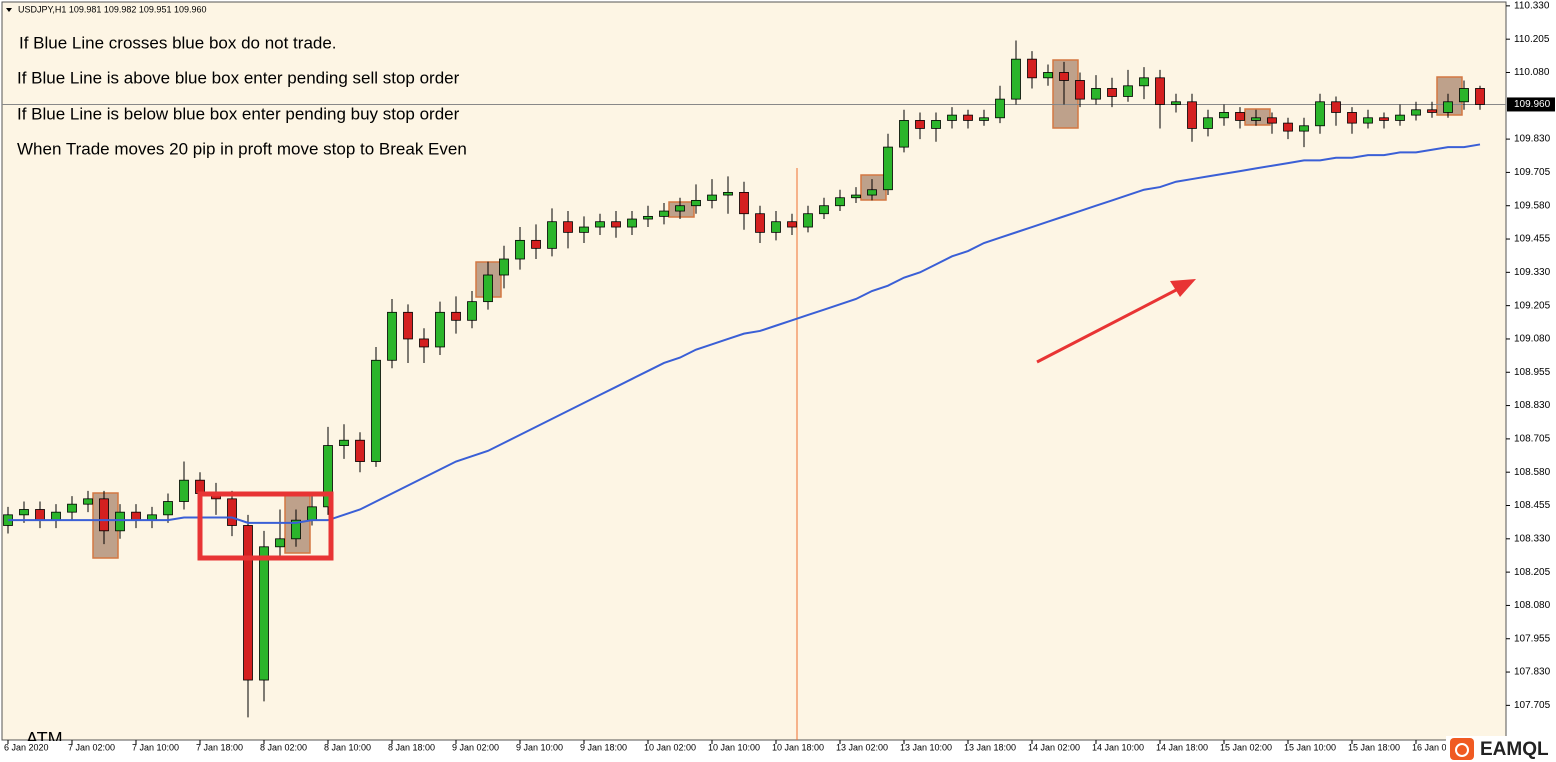 The height and width of the screenshot is (762, 1556). I want to click on x-tick-label: 9 Jan 02:00, so click(475, 747).